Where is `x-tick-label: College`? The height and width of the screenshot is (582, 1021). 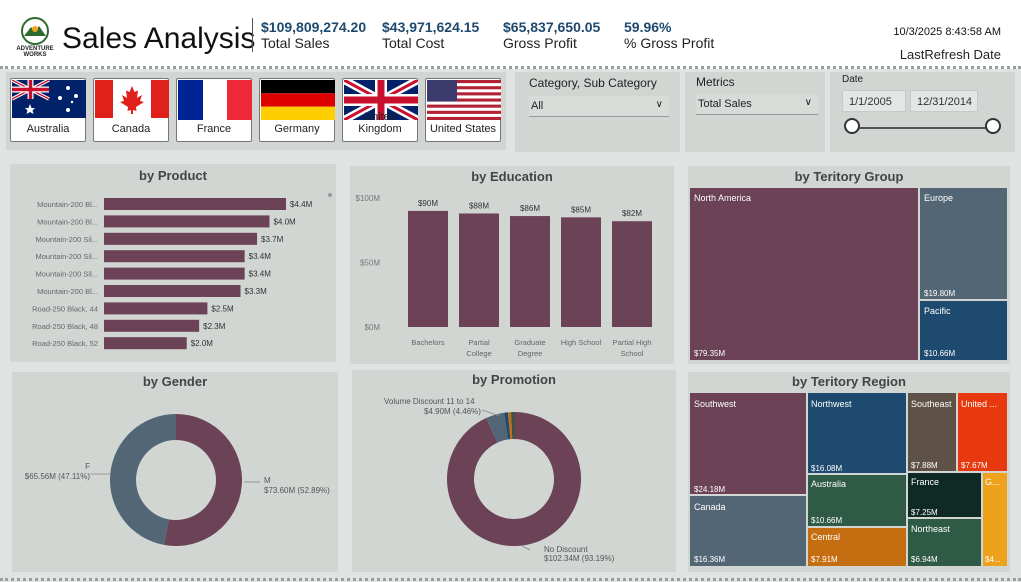 x-tick-label: College is located at coordinates (478, 353).